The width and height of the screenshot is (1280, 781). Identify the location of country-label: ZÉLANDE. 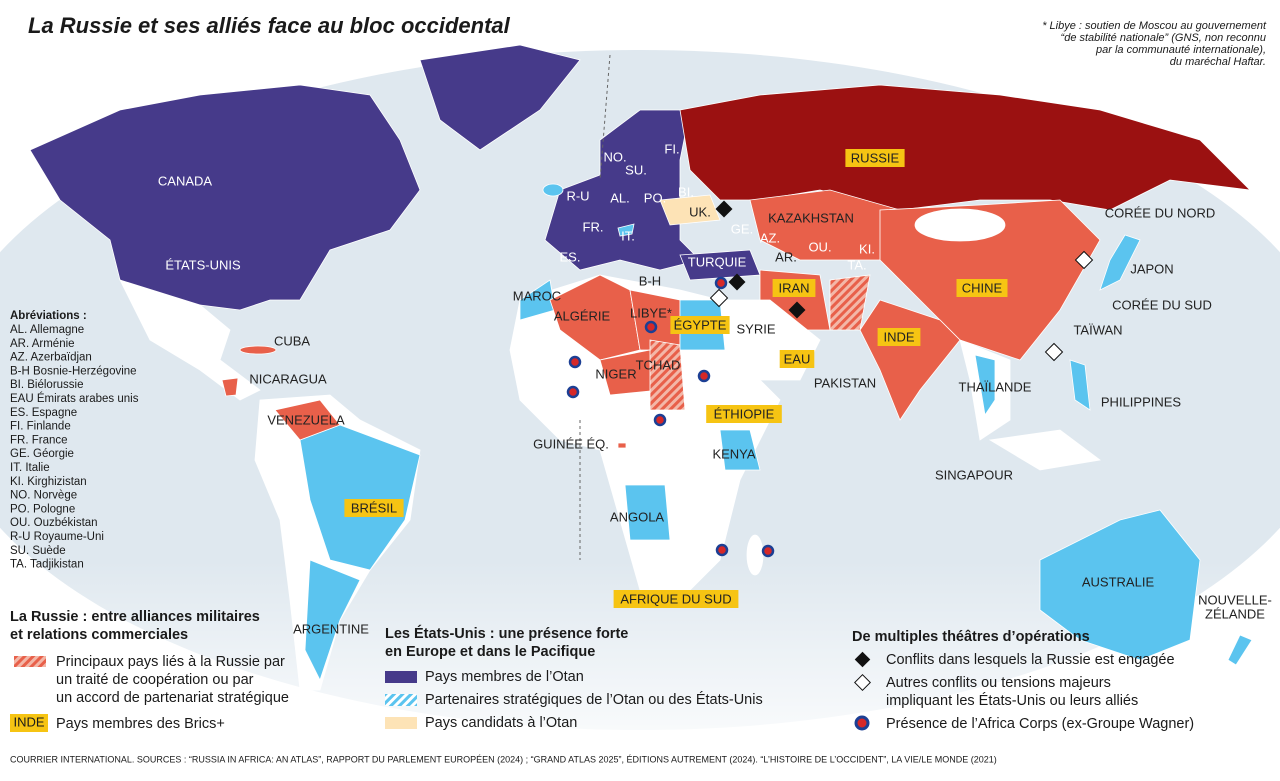
(1235, 613).